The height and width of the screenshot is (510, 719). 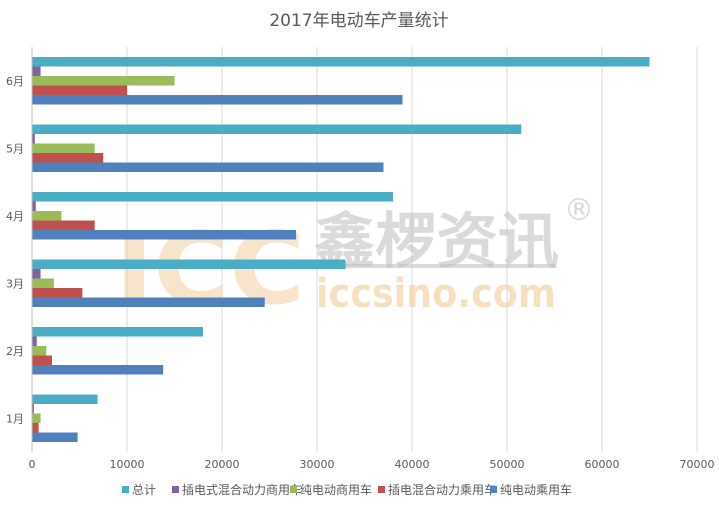 What do you see at coordinates (507, 464) in the screenshot?
I see `x-tick-label: 50000` at bounding box center [507, 464].